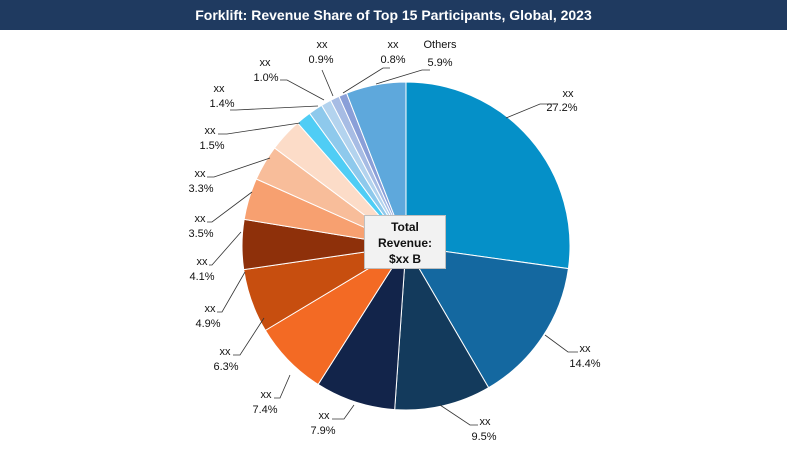  Describe the element at coordinates (220, 89) in the screenshot. I see `slice-name-label-12: xx` at that location.